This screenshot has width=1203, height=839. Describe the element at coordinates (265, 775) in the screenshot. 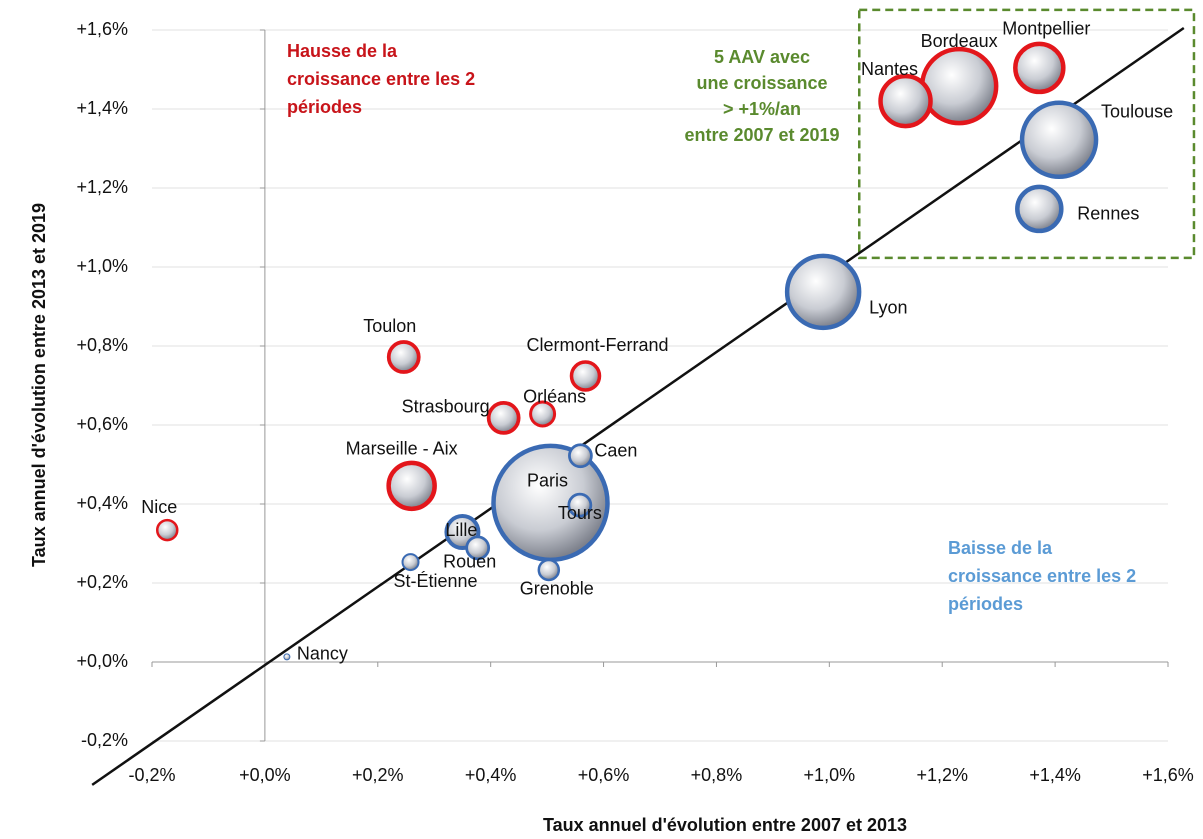

I see `x-tick-label: +0,0%` at that location.